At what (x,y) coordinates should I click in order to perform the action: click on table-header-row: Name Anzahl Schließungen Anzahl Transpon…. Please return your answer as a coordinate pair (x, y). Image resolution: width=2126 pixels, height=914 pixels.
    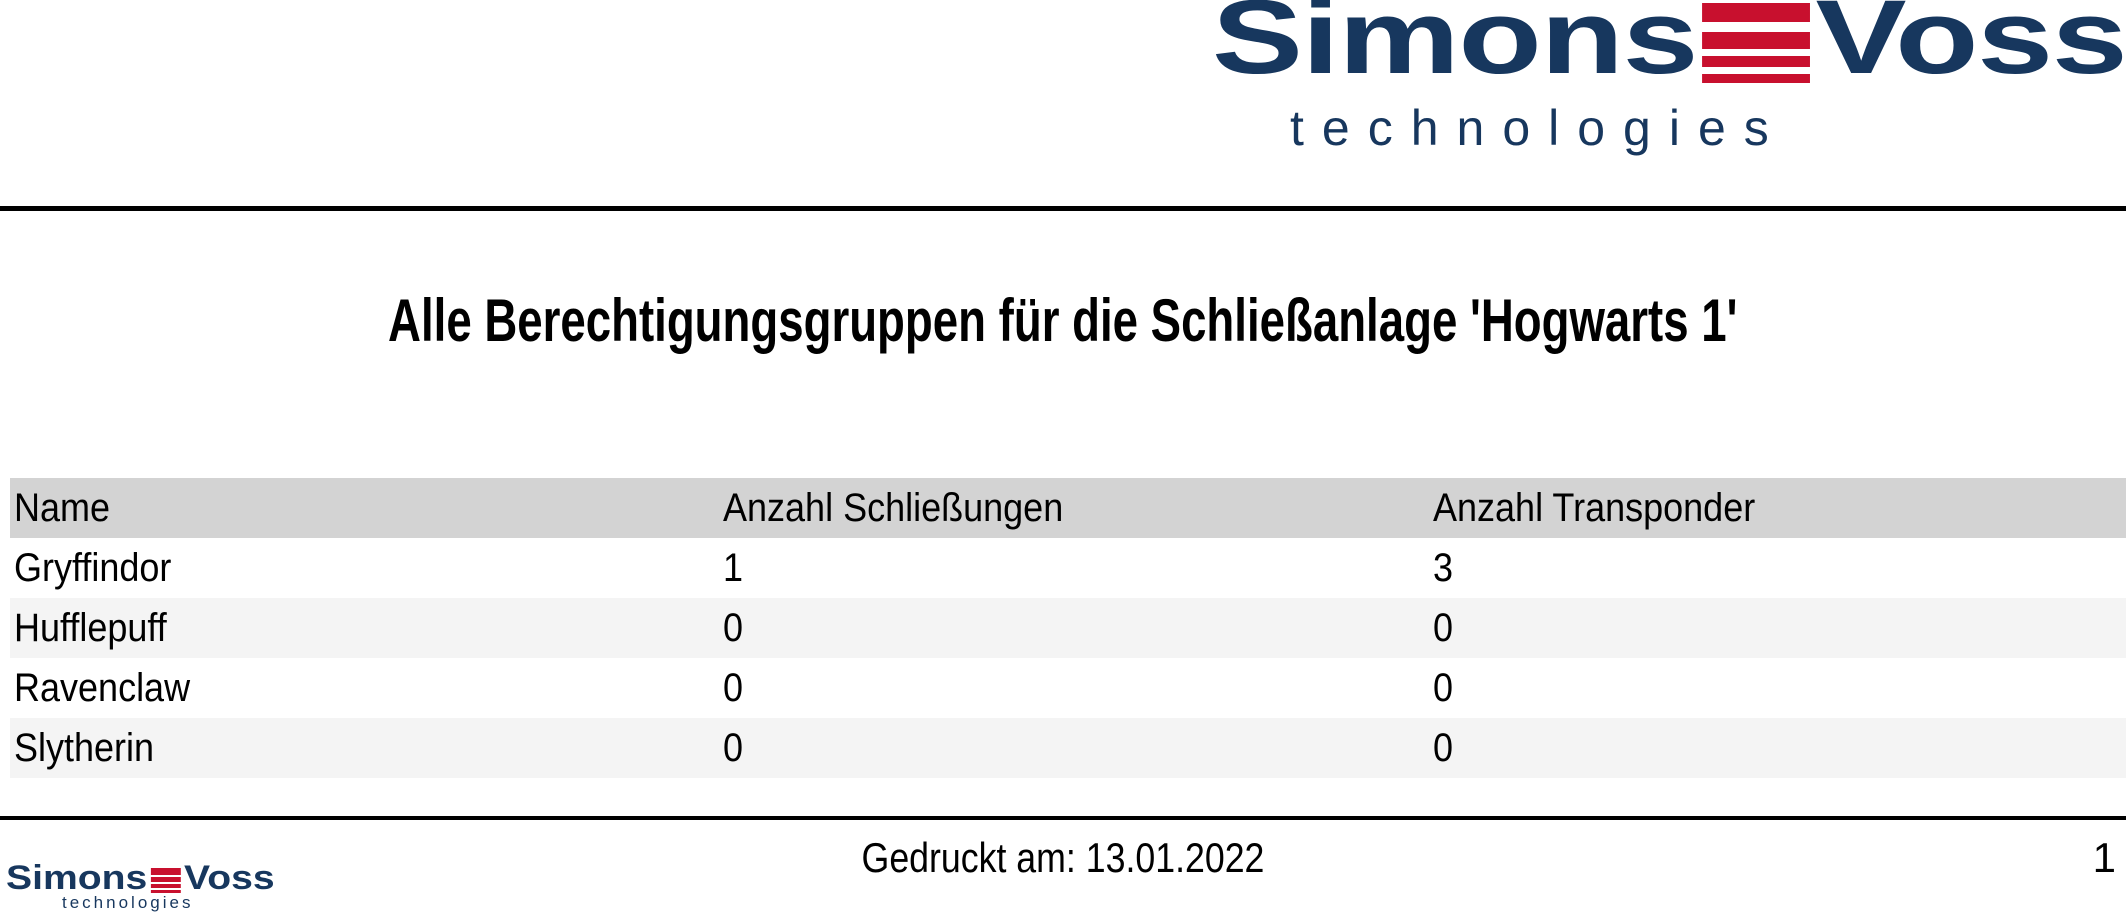
    Looking at the image, I should click on (1068, 508).